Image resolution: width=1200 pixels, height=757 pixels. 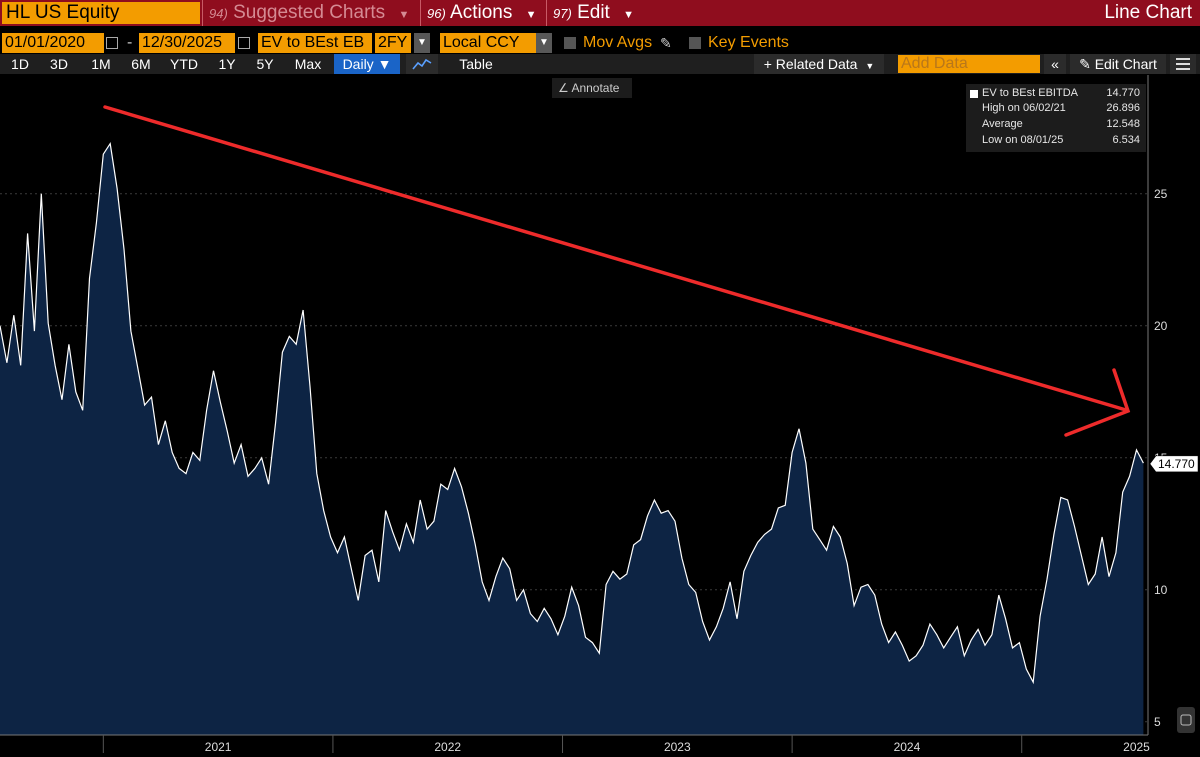 I want to click on series-swatch, so click(x=974, y=94).